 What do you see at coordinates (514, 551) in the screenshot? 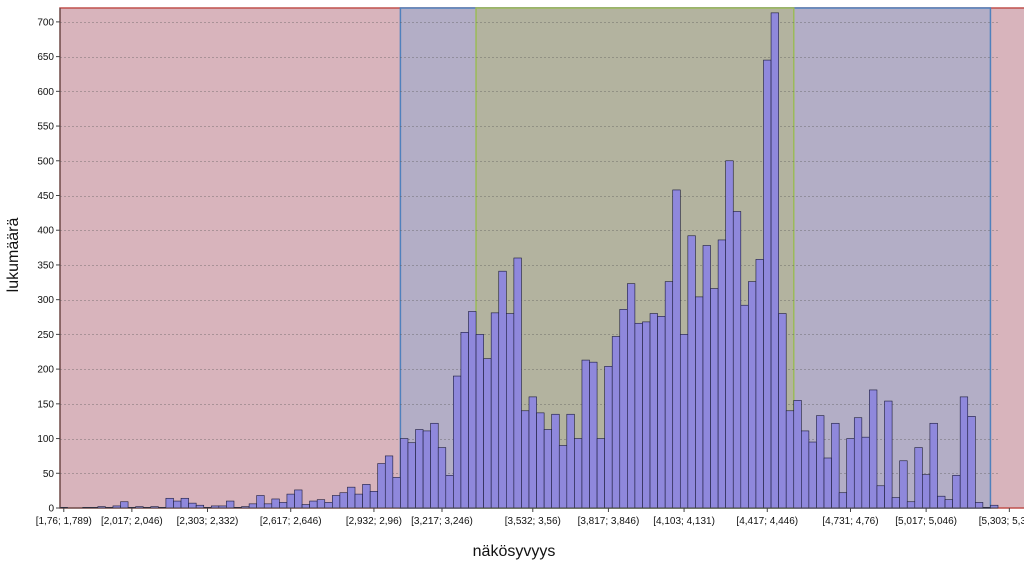
I see `x-axis-title: näkösyvyys` at bounding box center [514, 551].